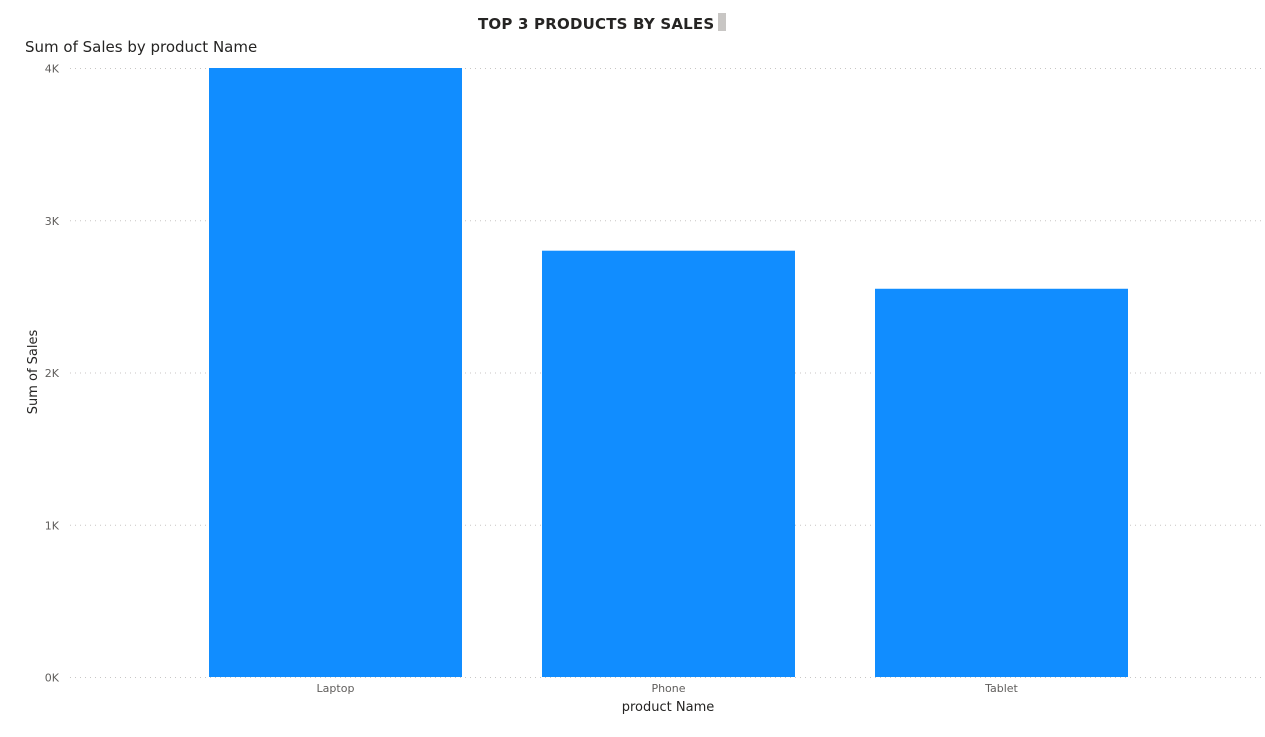  What do you see at coordinates (1001, 688) in the screenshot?
I see `x-tick-label: Tablet` at bounding box center [1001, 688].